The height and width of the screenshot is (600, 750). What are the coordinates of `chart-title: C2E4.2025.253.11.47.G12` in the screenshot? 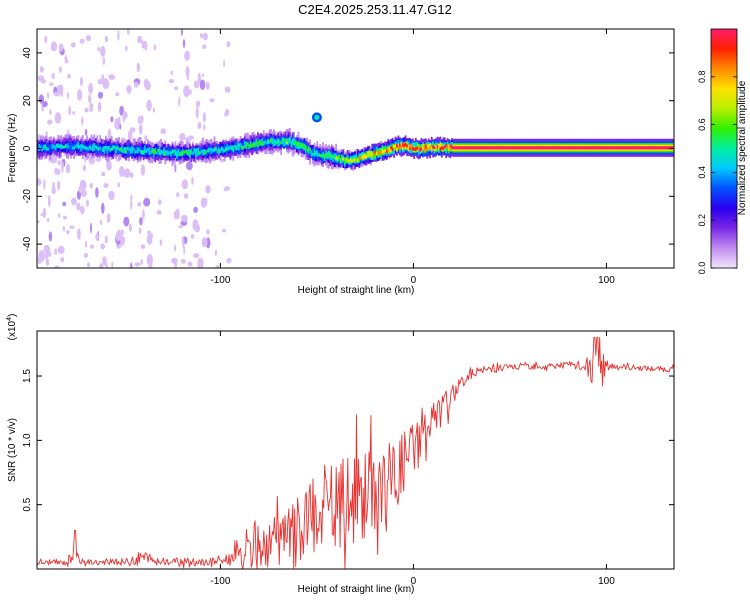 It's located at (375, 9).